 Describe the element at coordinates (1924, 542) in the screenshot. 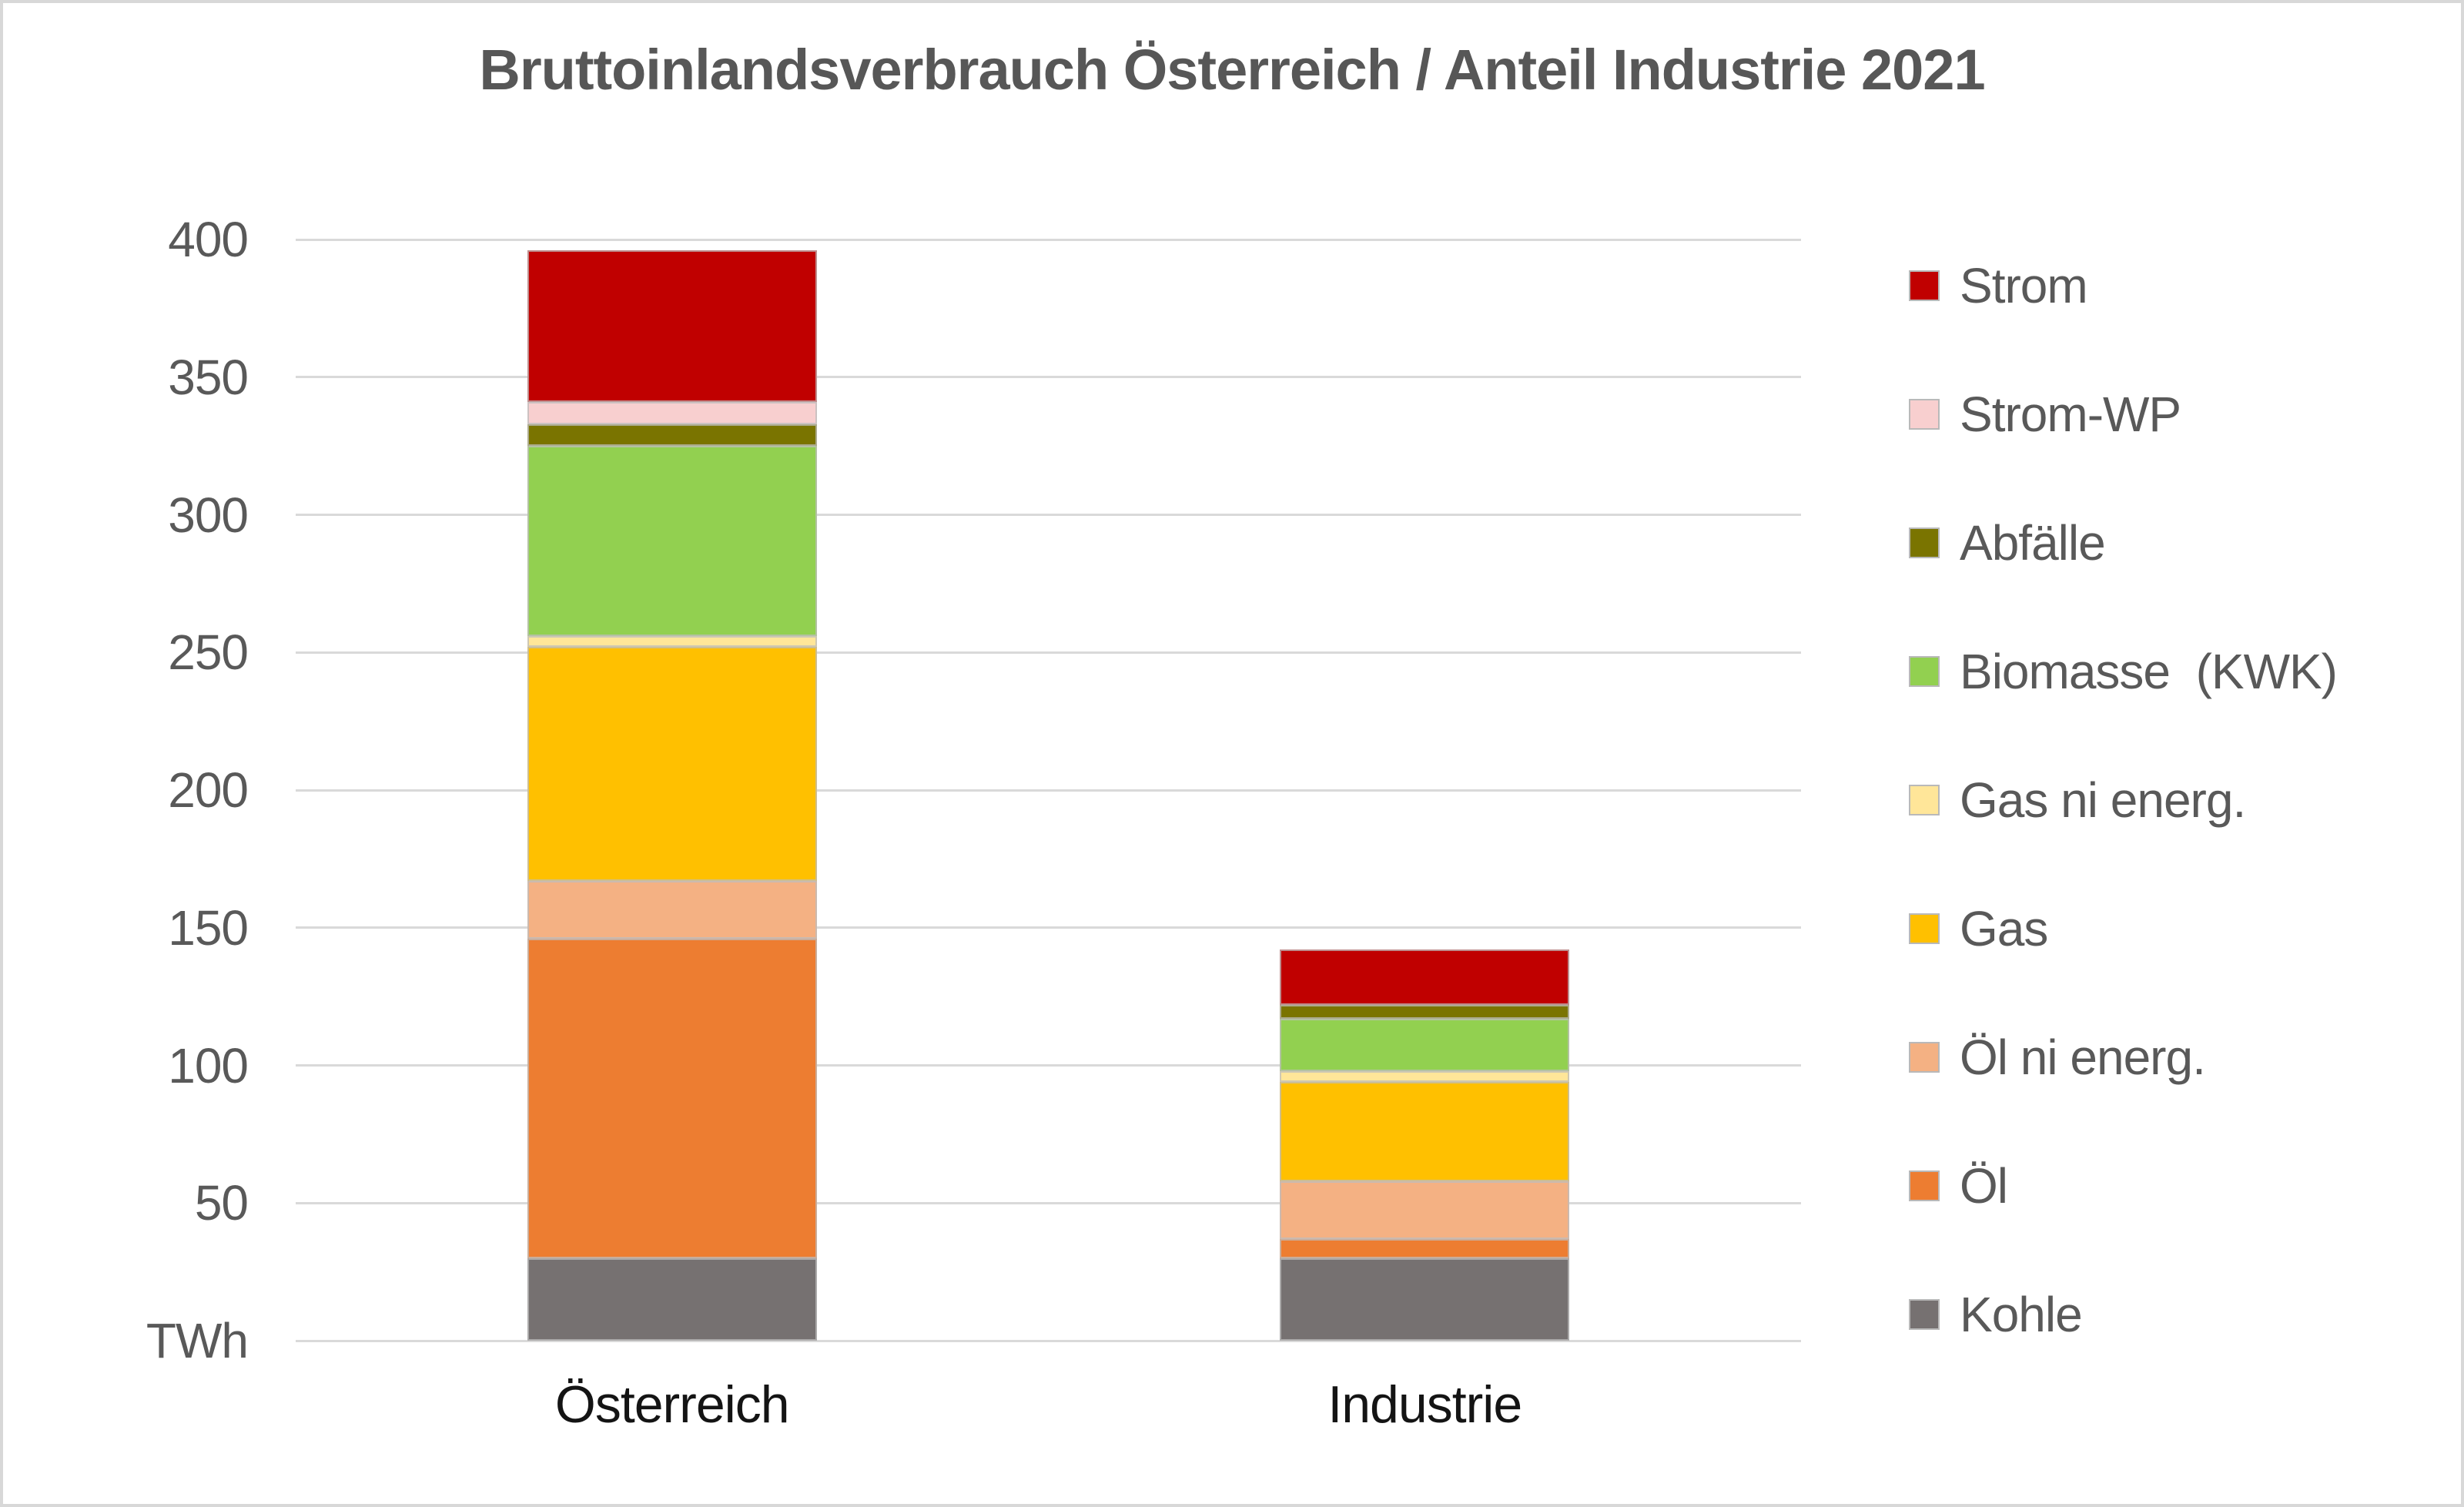

I see `legend-swatch-Abfälle` at that location.